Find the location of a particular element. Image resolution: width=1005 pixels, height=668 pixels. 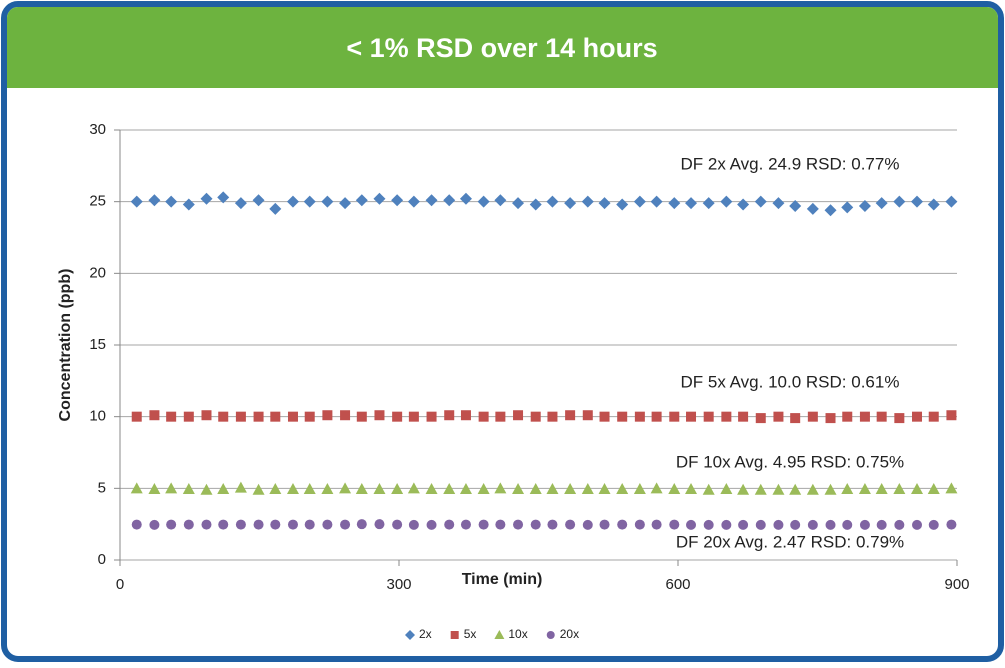

legend-marker is located at coordinates (499, 634).